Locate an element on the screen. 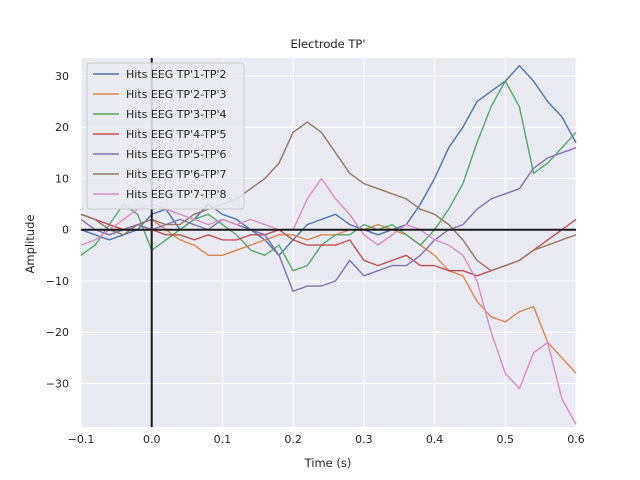 The image size is (640, 480). x-tick-label: 0.1 is located at coordinates (223, 439).